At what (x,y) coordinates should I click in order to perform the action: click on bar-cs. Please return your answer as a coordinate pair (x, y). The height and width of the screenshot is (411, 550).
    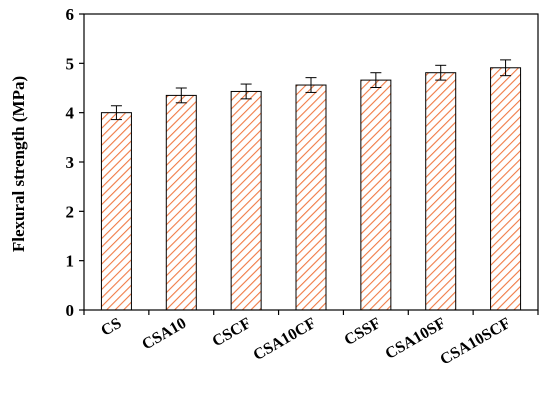
    Looking at the image, I should click on (116, 211).